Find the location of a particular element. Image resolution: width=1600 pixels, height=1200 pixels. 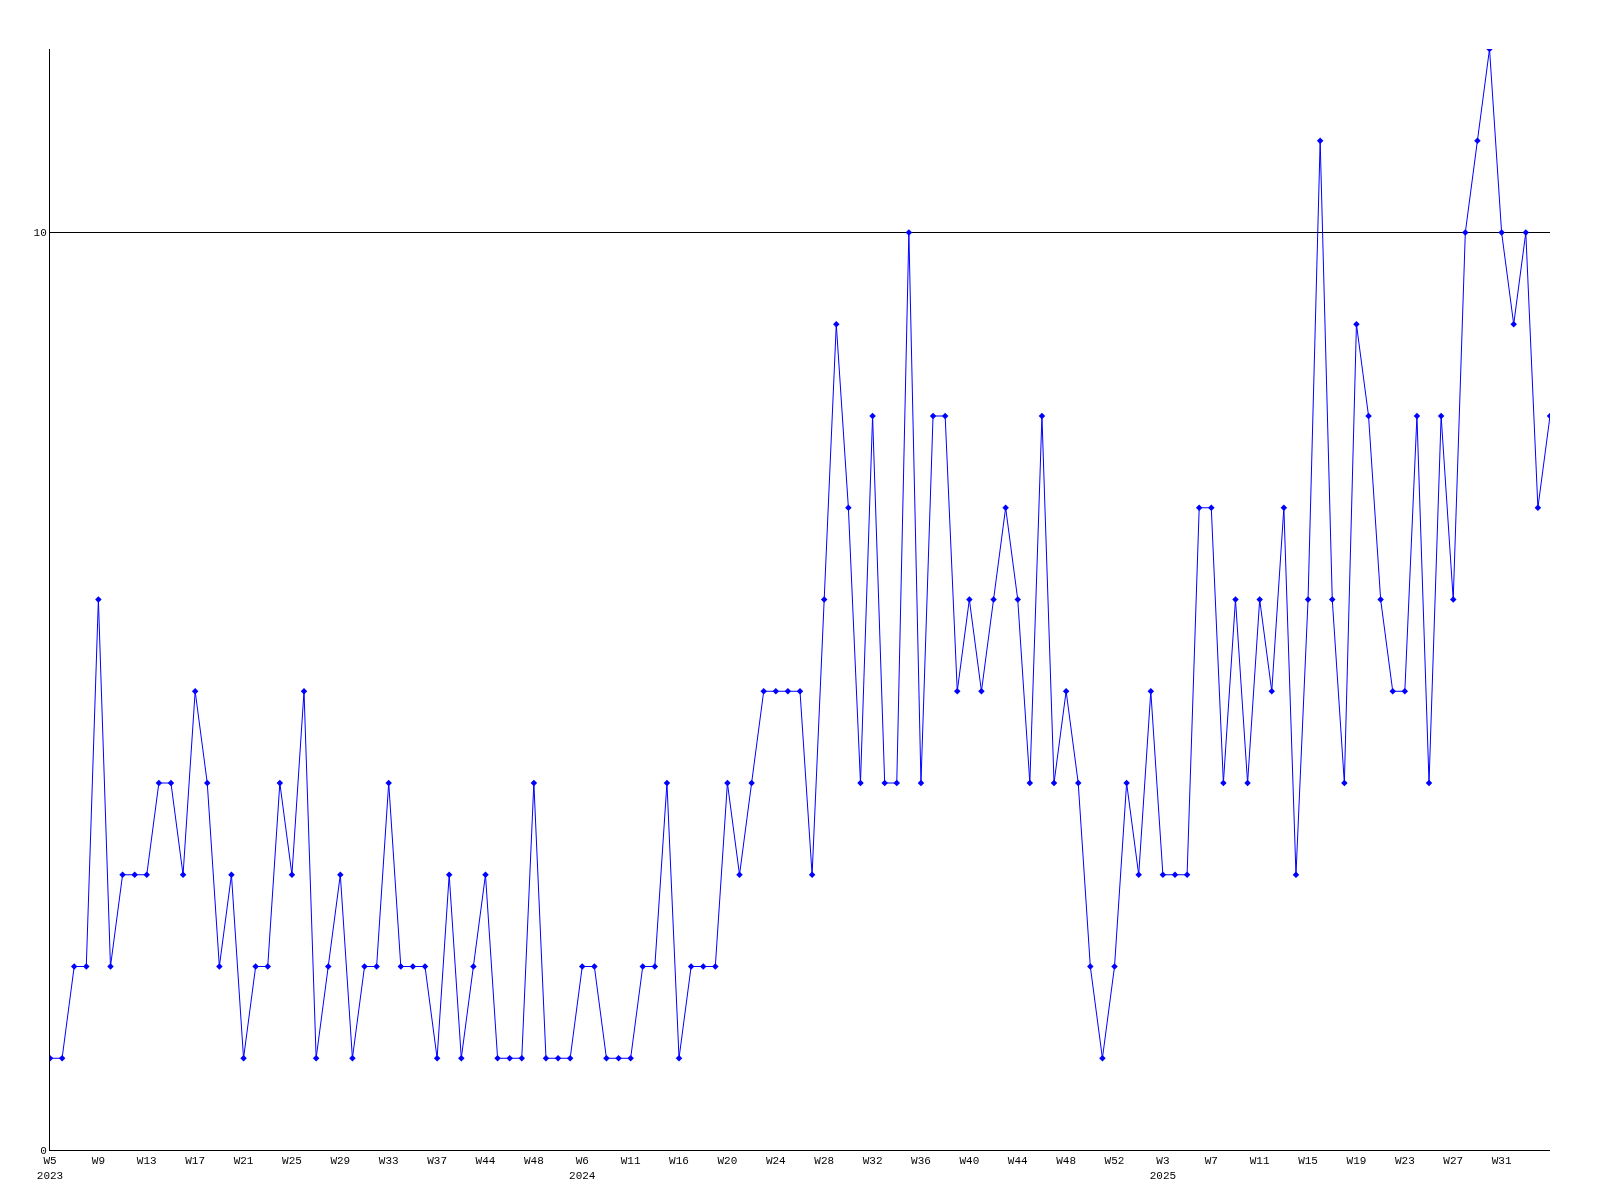

x-tick-label: W29 is located at coordinates (340, 1161).